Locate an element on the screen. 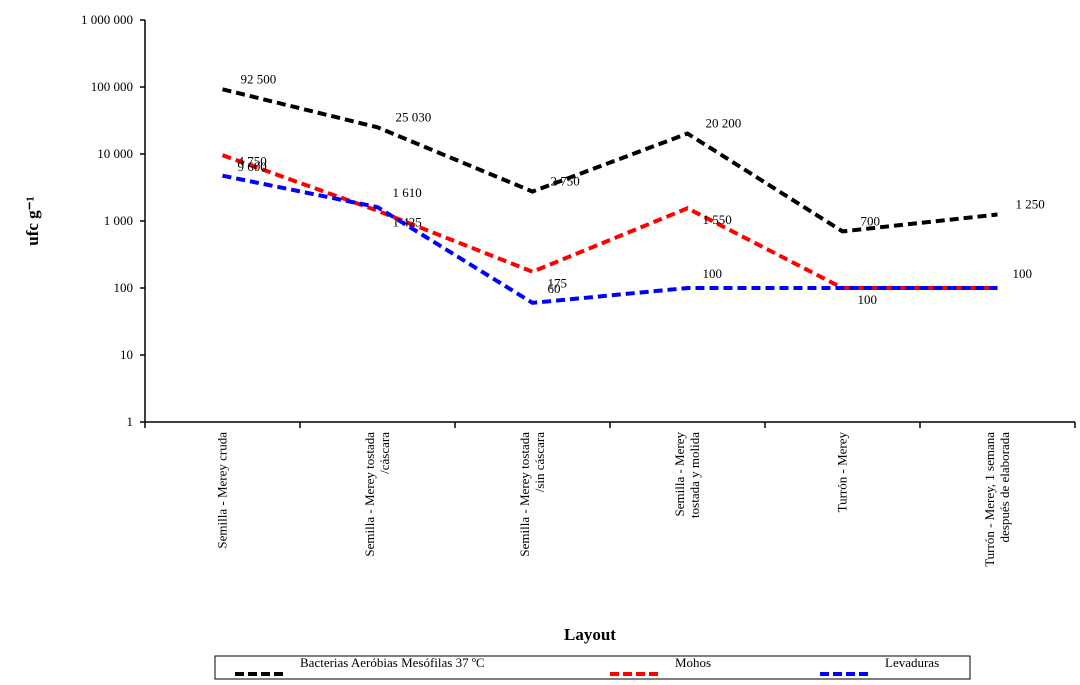 This screenshot has height=685, width=1080. data-label: 60 is located at coordinates (554, 288).